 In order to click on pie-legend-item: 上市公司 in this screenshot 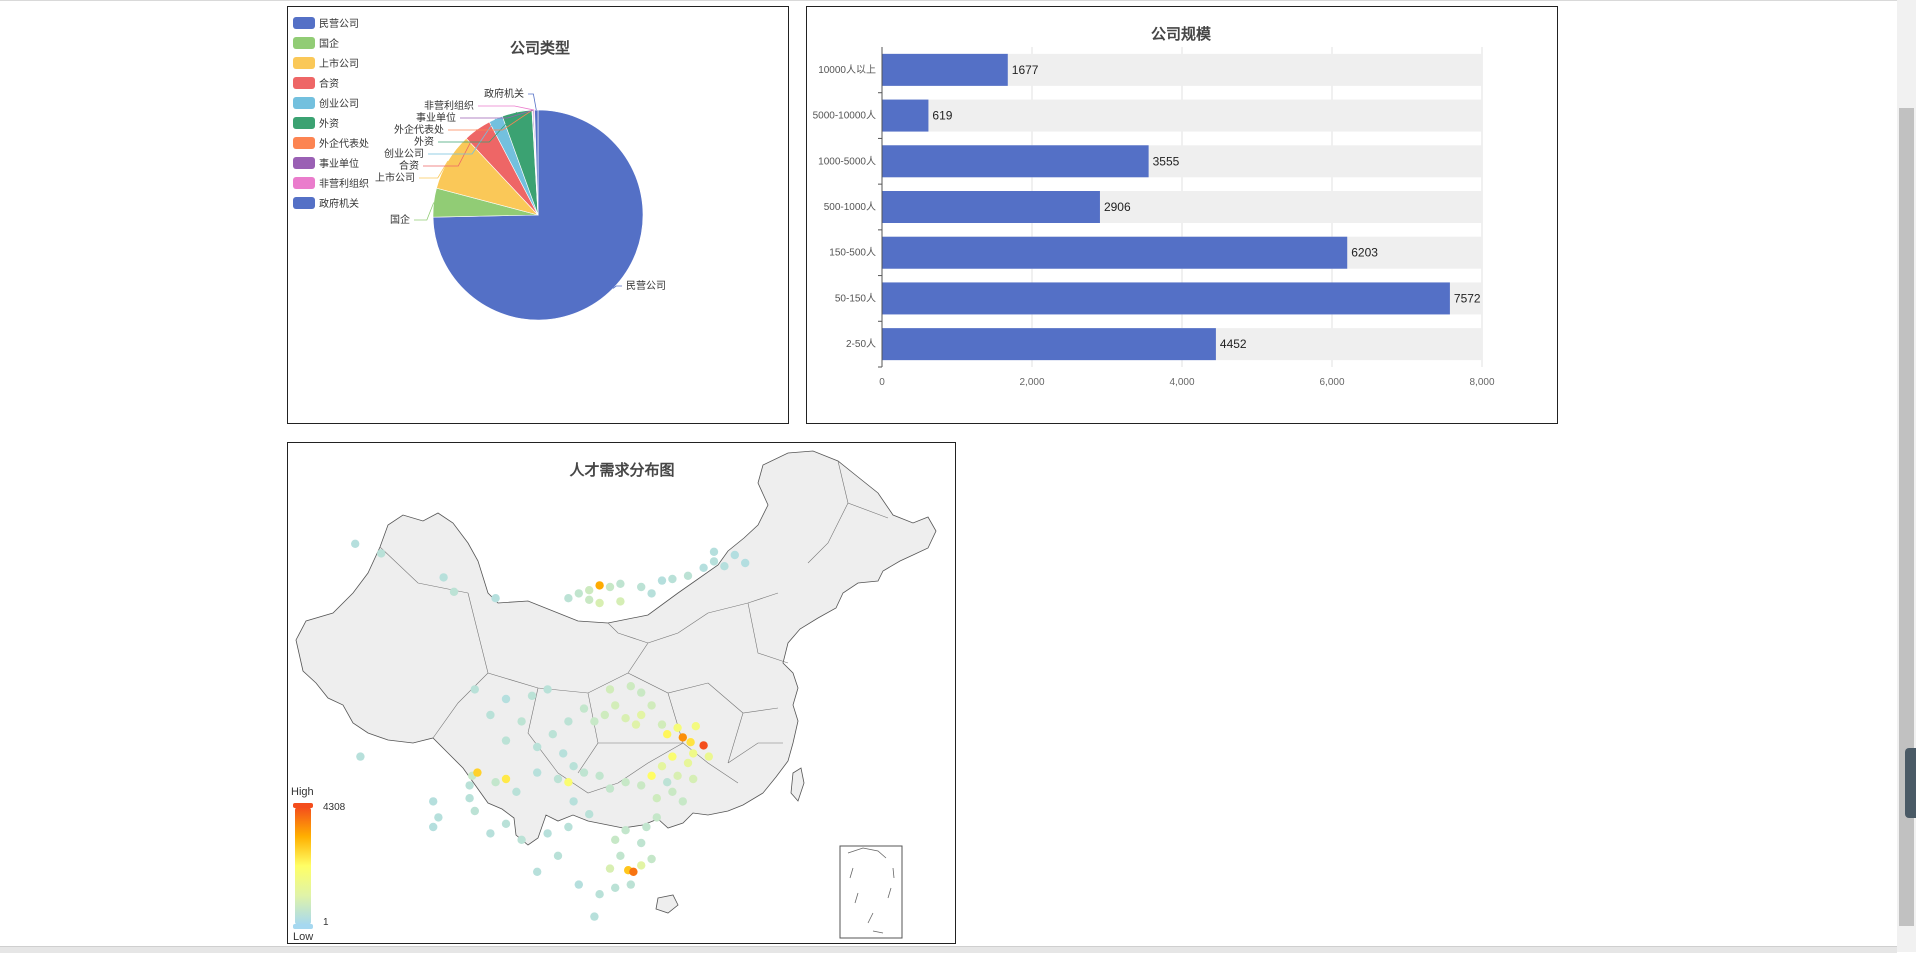, I will do `click(326, 63)`.